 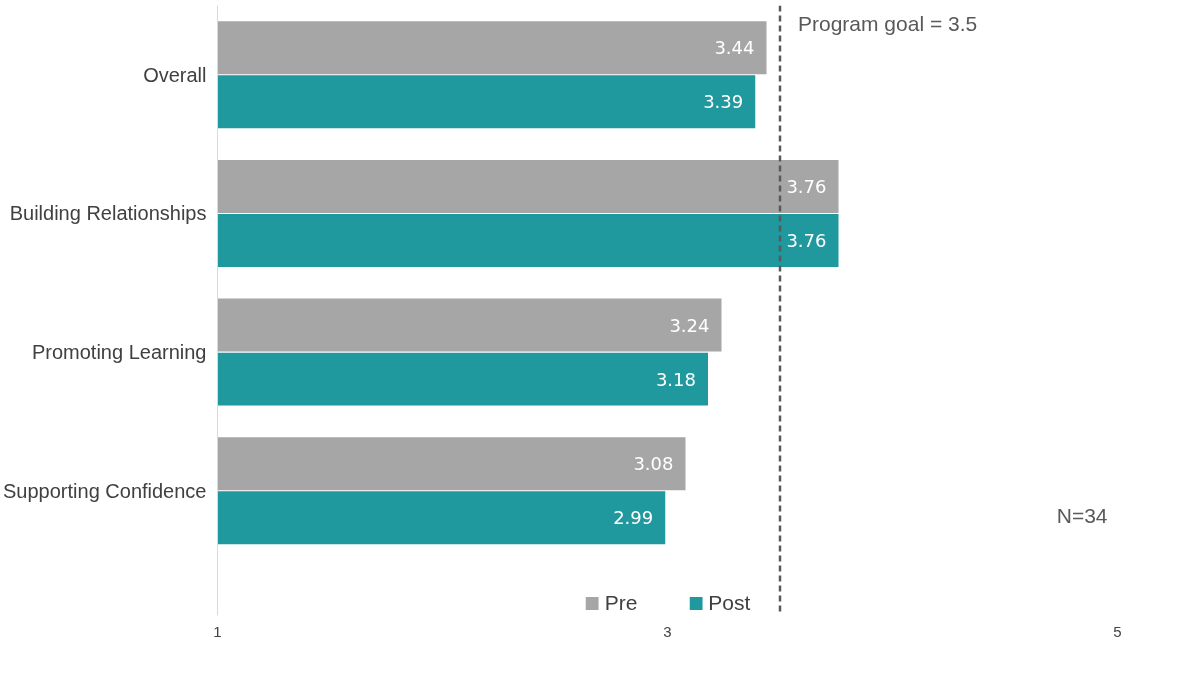 I want to click on data-label: 3.44, so click(x=734, y=48).